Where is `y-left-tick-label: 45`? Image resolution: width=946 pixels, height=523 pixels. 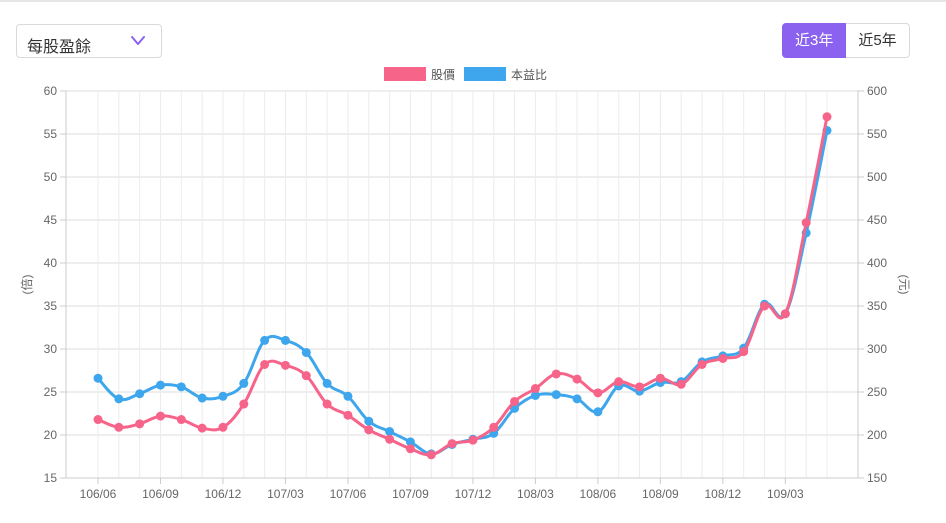
y-left-tick-label: 45 is located at coordinates (51, 220).